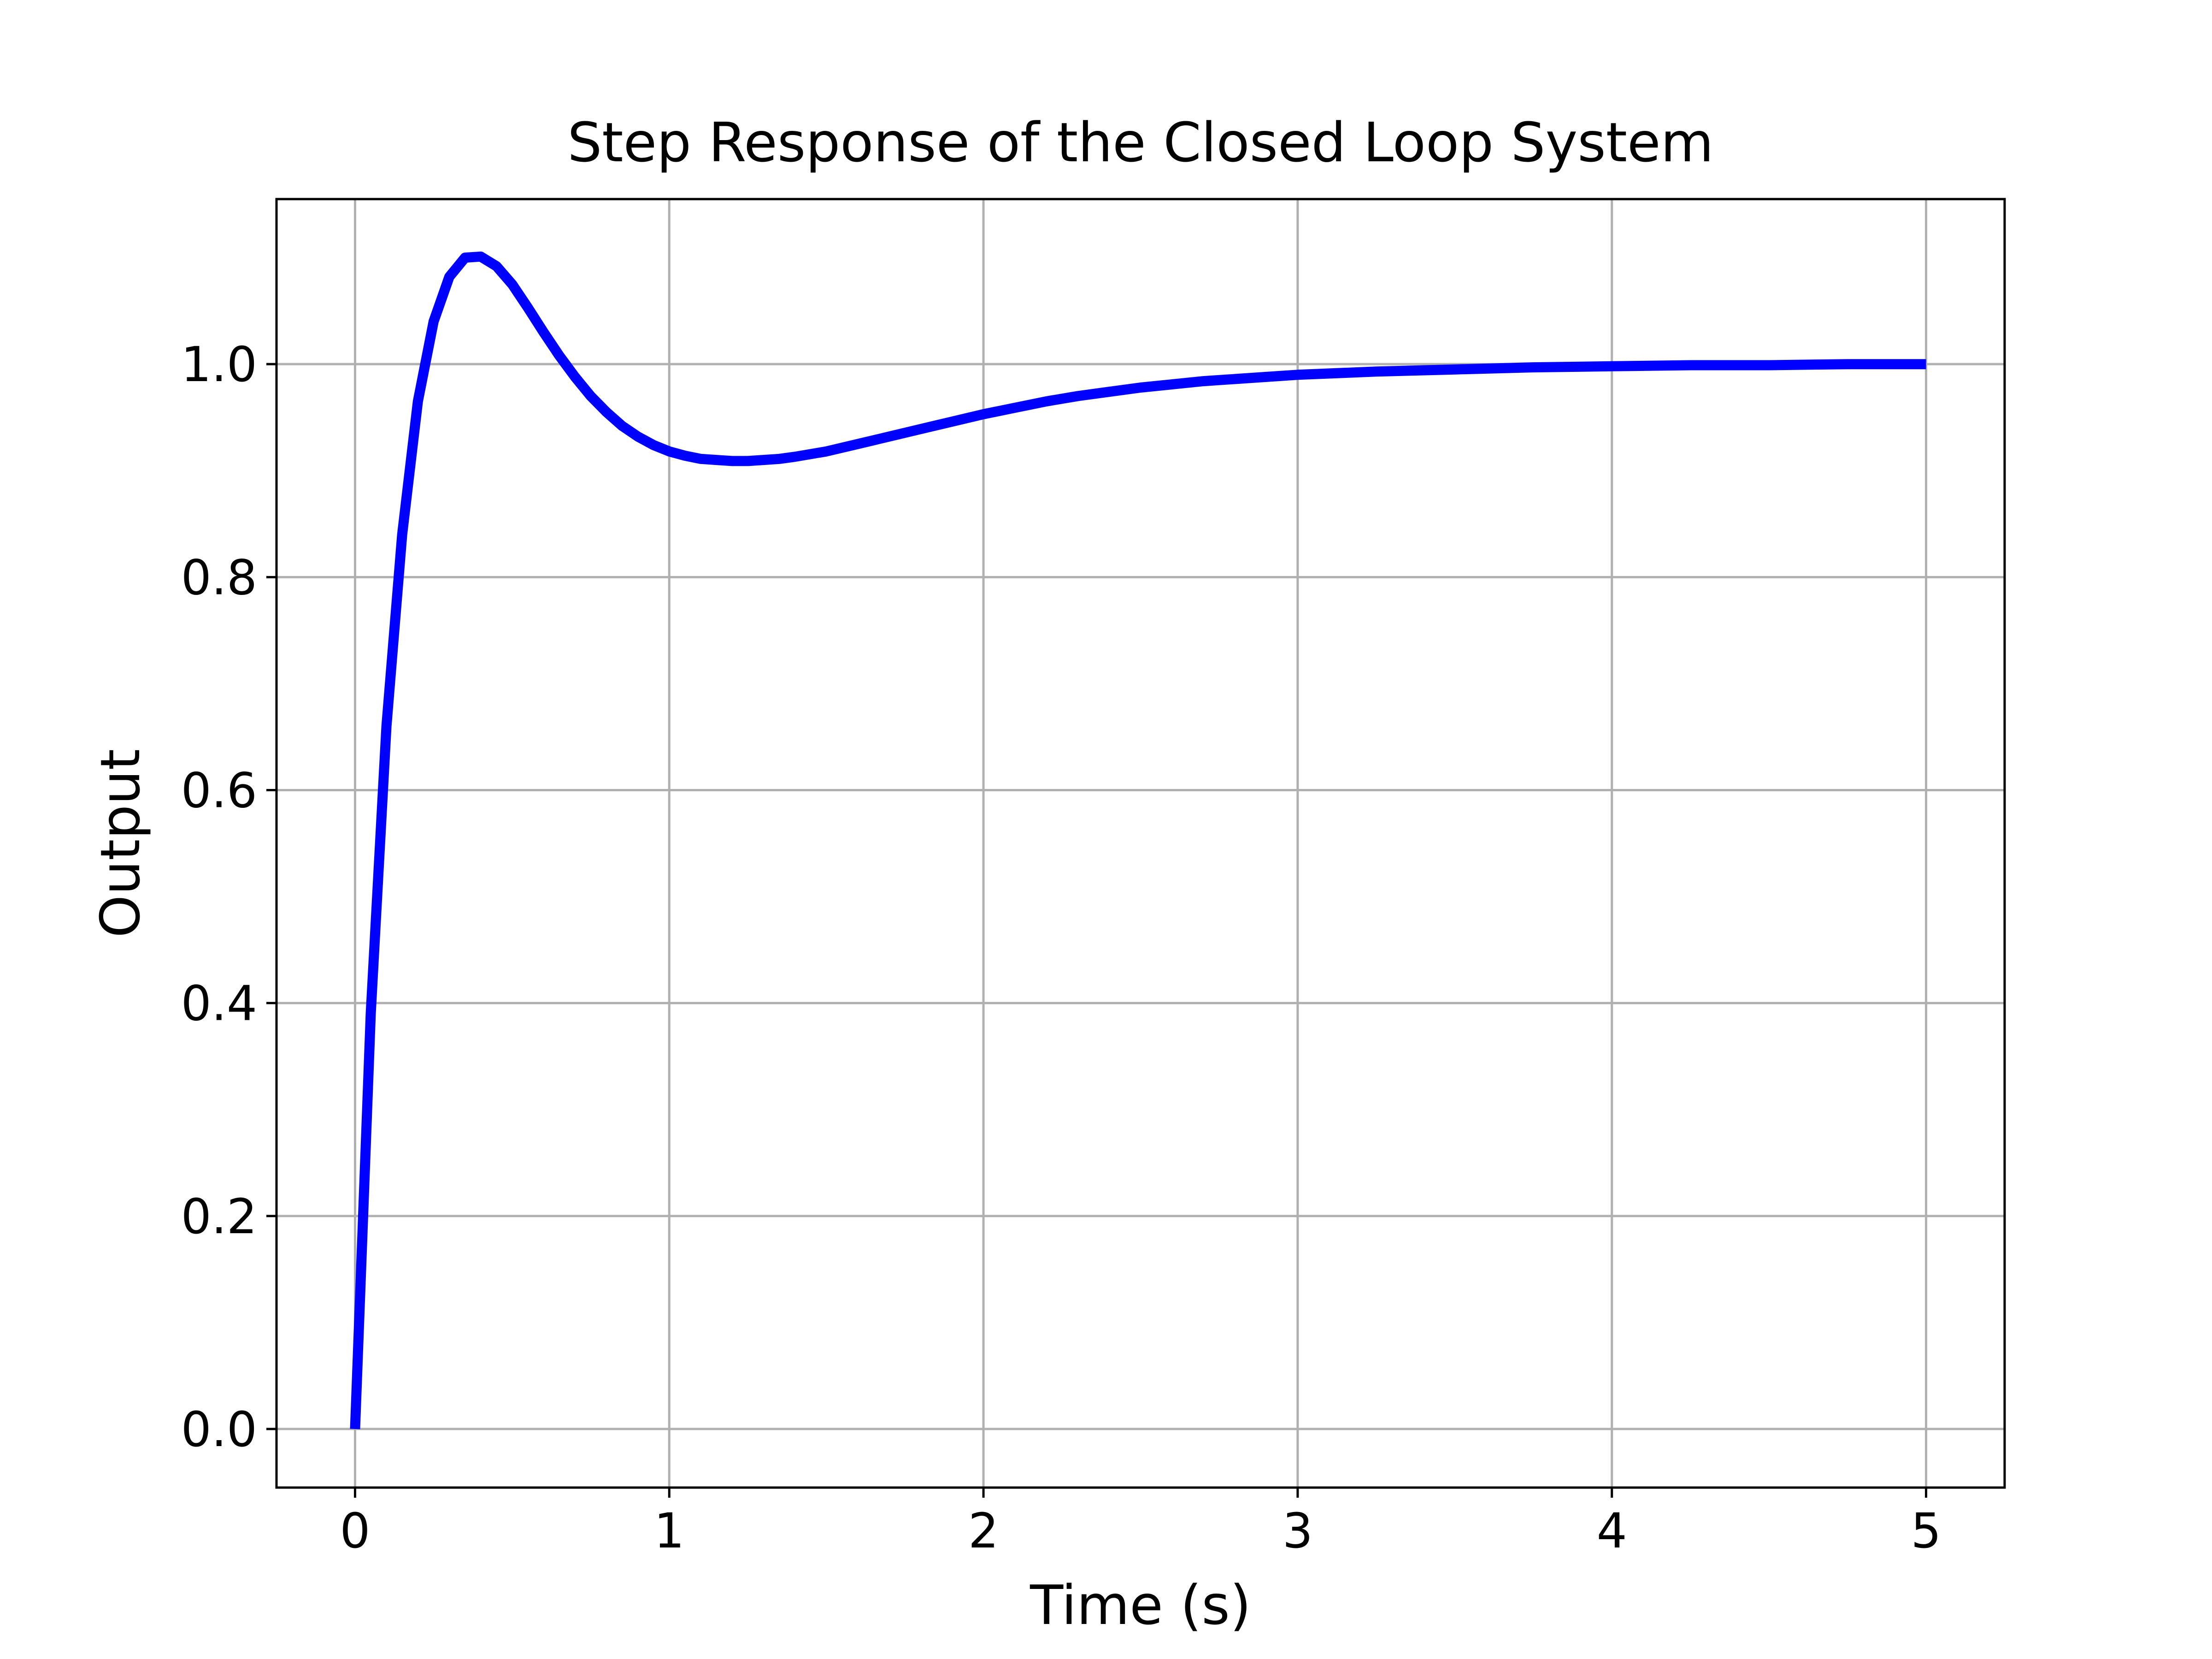 The image size is (2212, 1659). I want to click on y-axis-label: Output, so click(120, 843).